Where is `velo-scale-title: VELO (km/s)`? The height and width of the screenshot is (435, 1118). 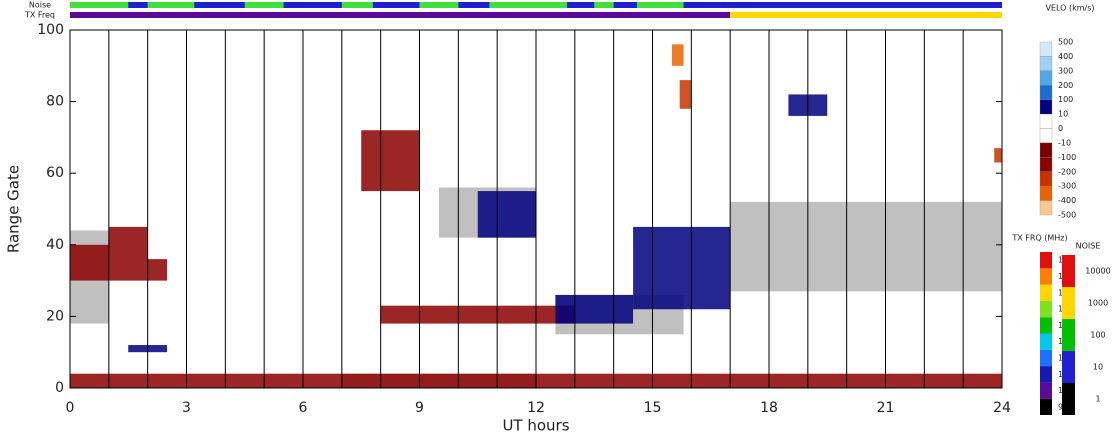
velo-scale-title: VELO (km/s) is located at coordinates (1069, 8).